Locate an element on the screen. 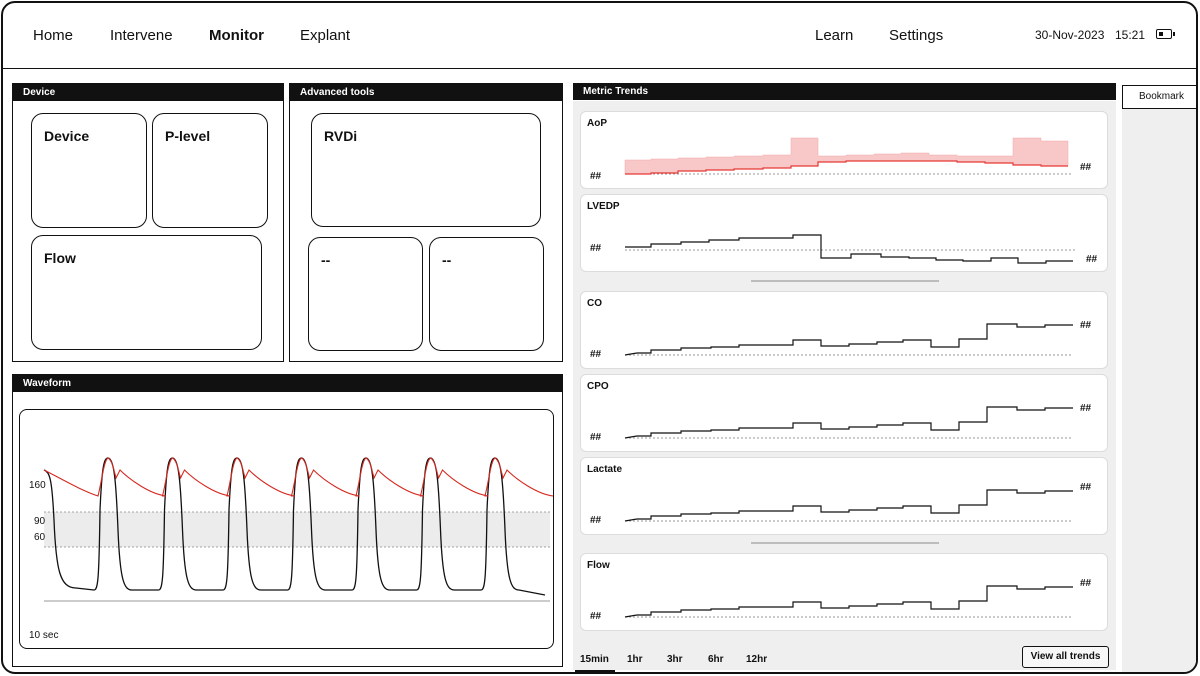  p-level-tile-label: P-level is located at coordinates (188, 136).